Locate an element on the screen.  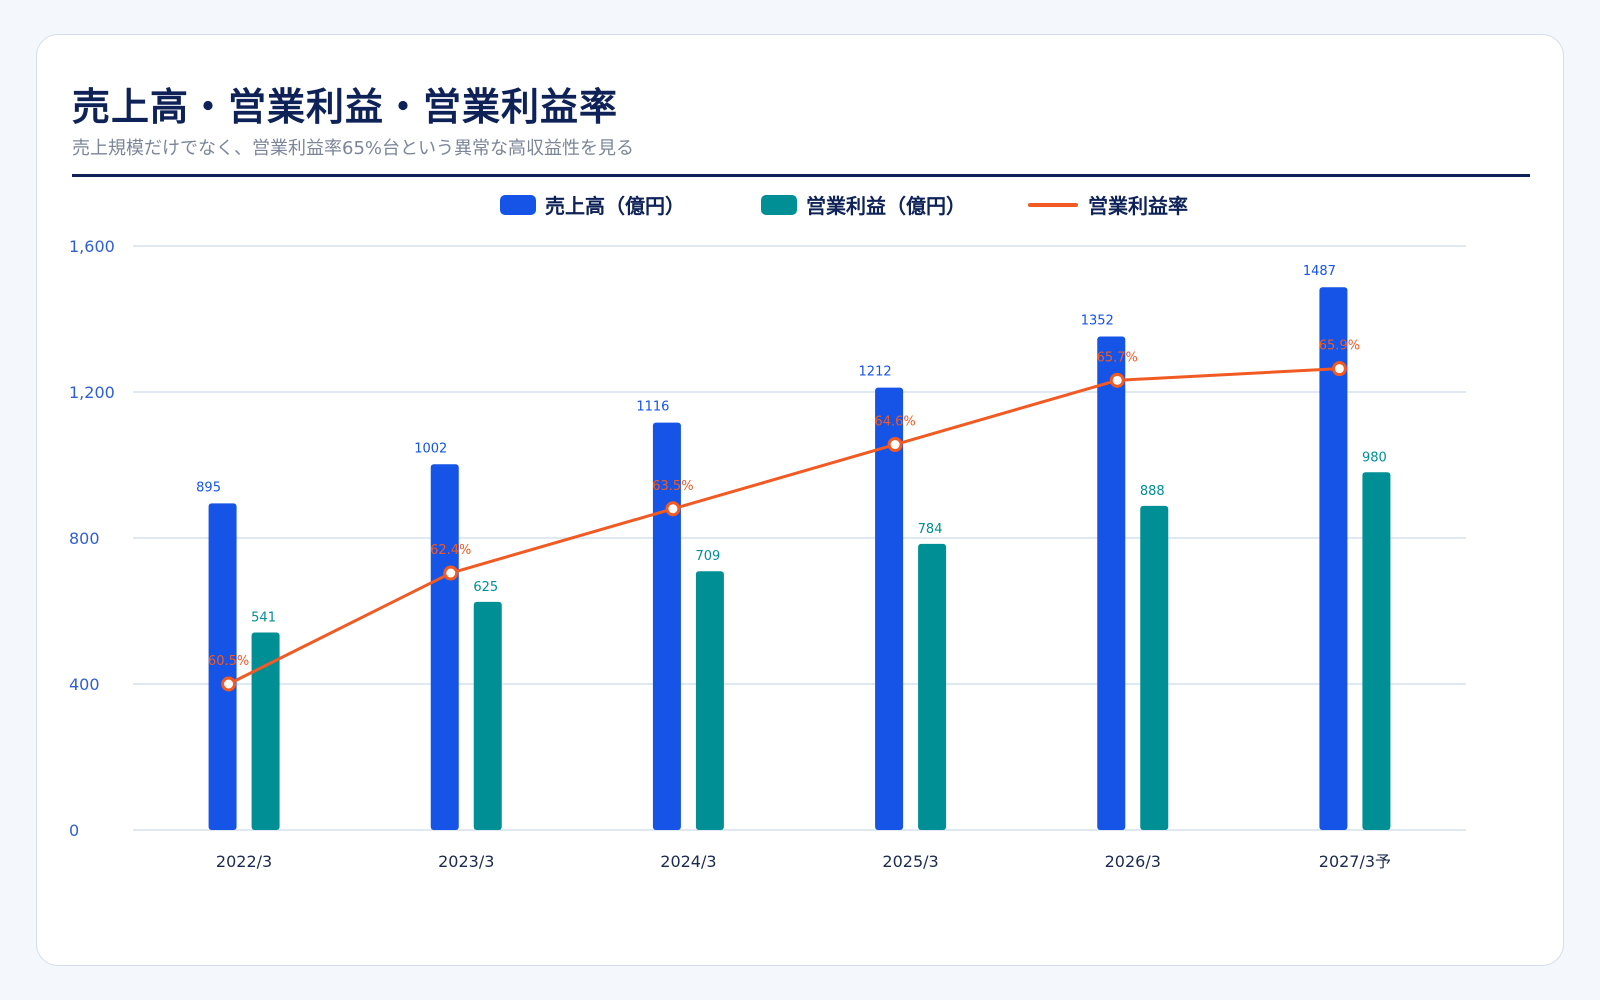
margin-value-label: 65.7% is located at coordinates (1117, 357).